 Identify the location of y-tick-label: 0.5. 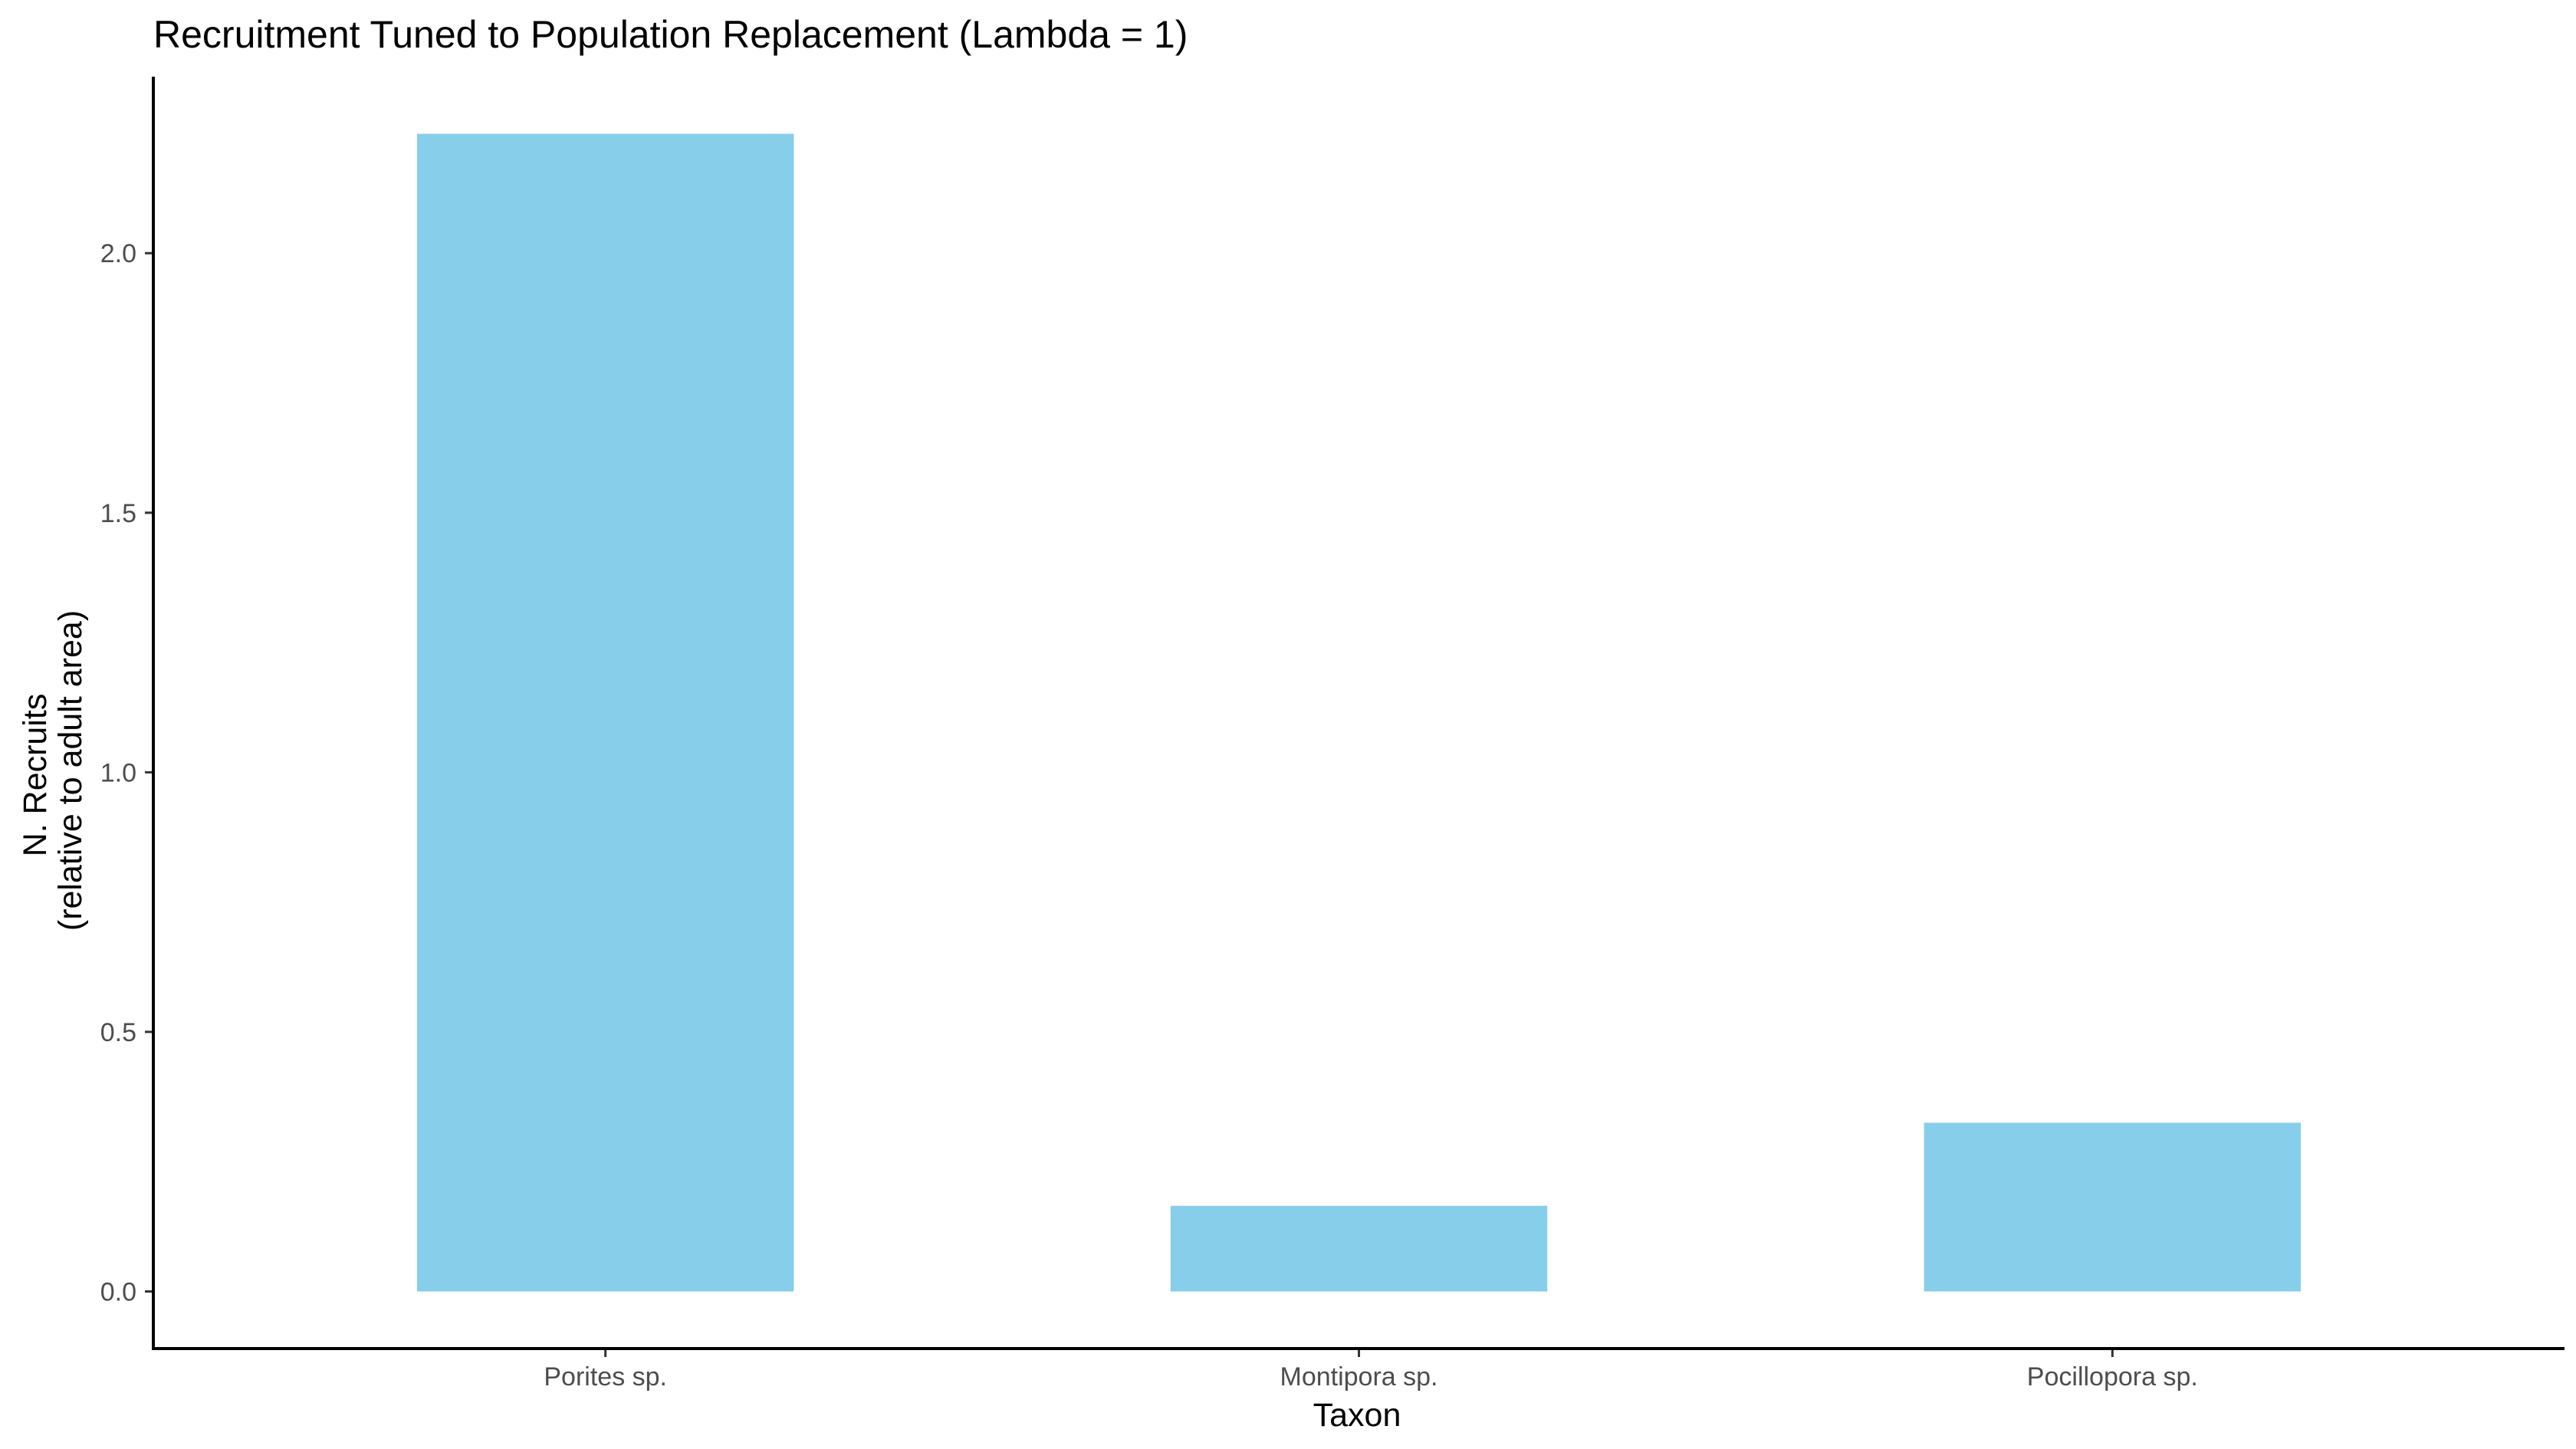
(118, 1033).